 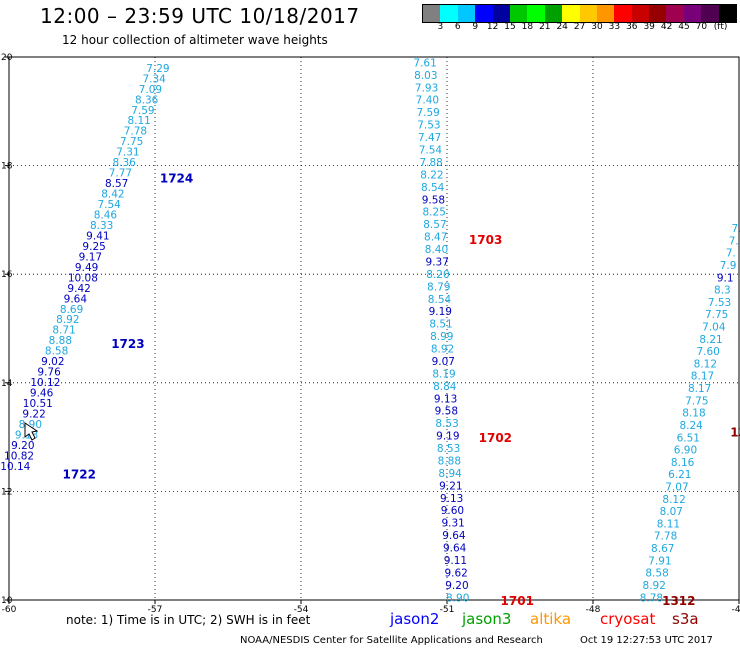 I want to click on x-tick-label: -48, so click(x=593, y=610).